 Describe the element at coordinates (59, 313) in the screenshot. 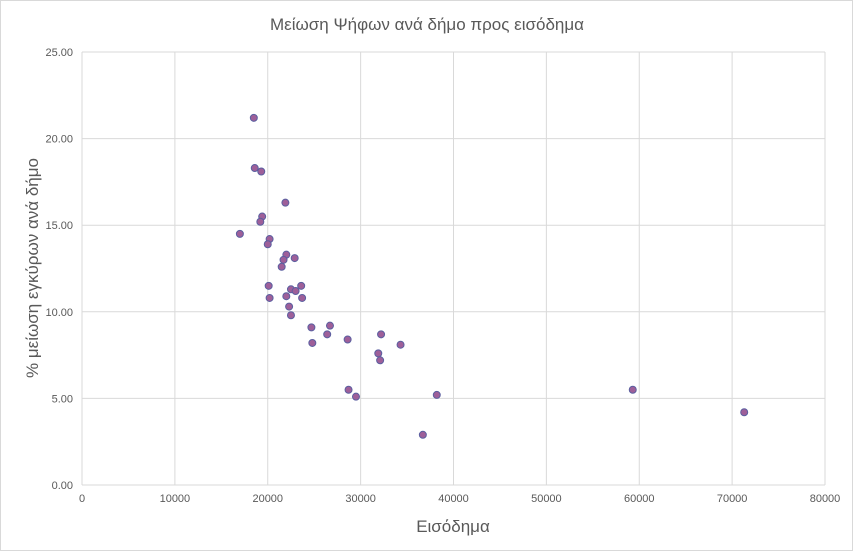

I see `y-tick-label: 10.00` at that location.